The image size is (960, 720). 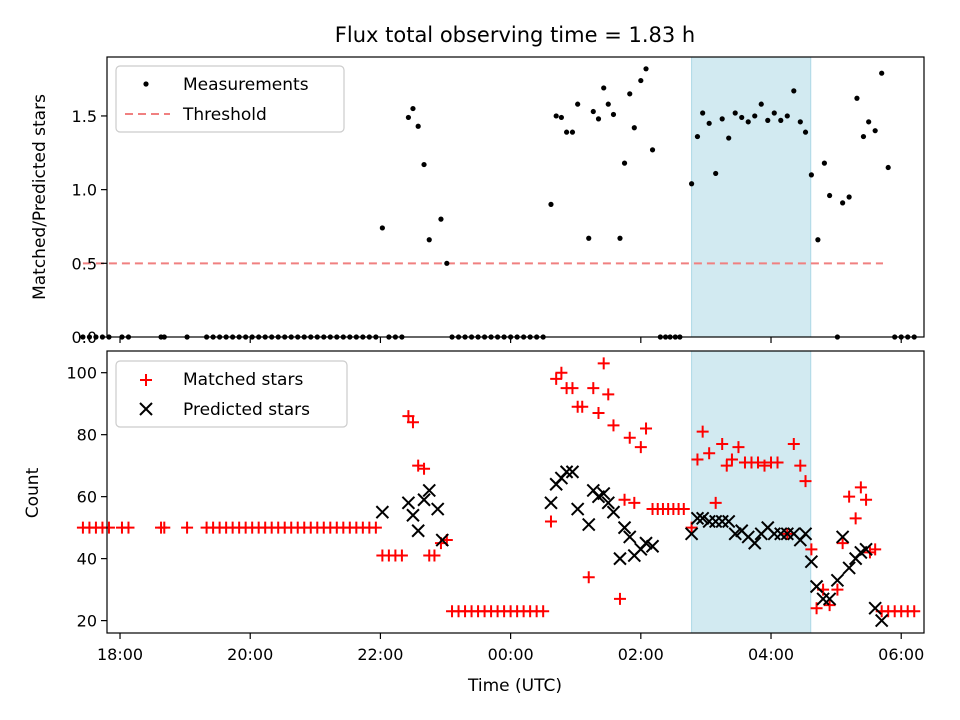 I want to click on x-tick-label: 20:00, so click(x=250, y=654).